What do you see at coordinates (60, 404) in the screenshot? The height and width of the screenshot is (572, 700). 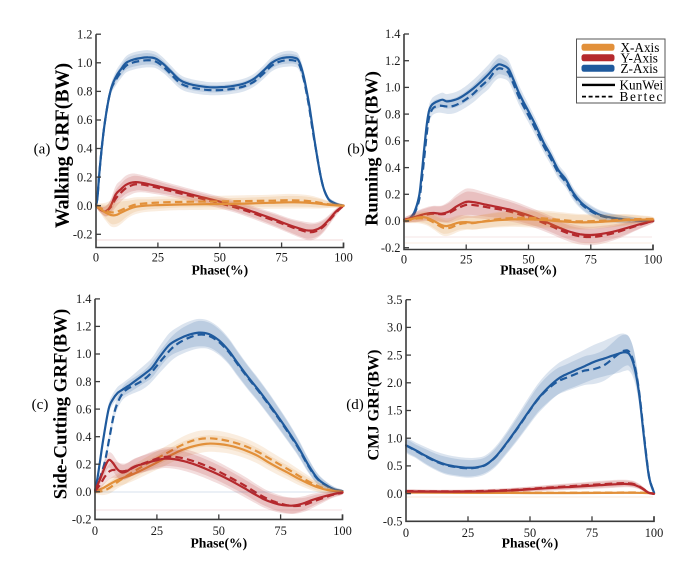 I see `svg-text: Side-Cutting GRF(BW)` at bounding box center [60, 404].